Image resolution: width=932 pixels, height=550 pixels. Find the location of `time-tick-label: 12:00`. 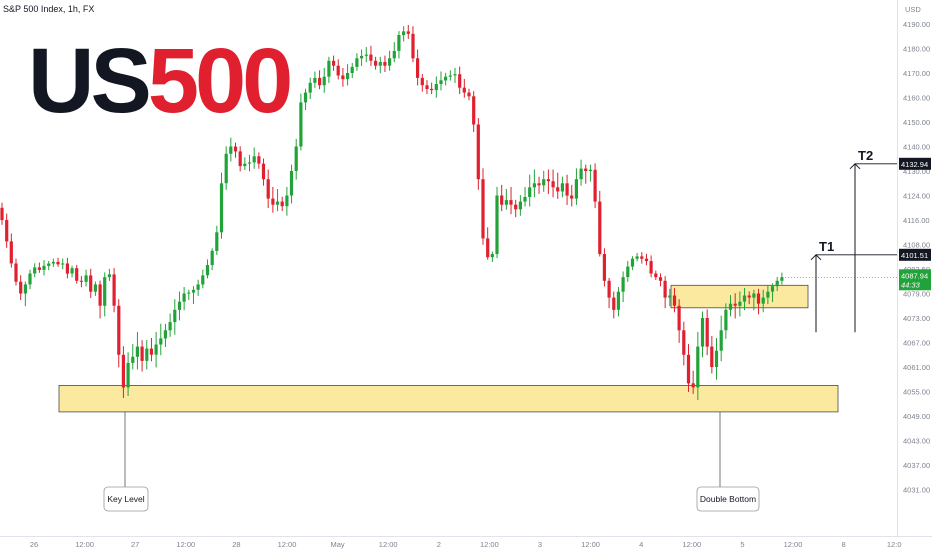

time-tick-label: 12:00 is located at coordinates (287, 544).